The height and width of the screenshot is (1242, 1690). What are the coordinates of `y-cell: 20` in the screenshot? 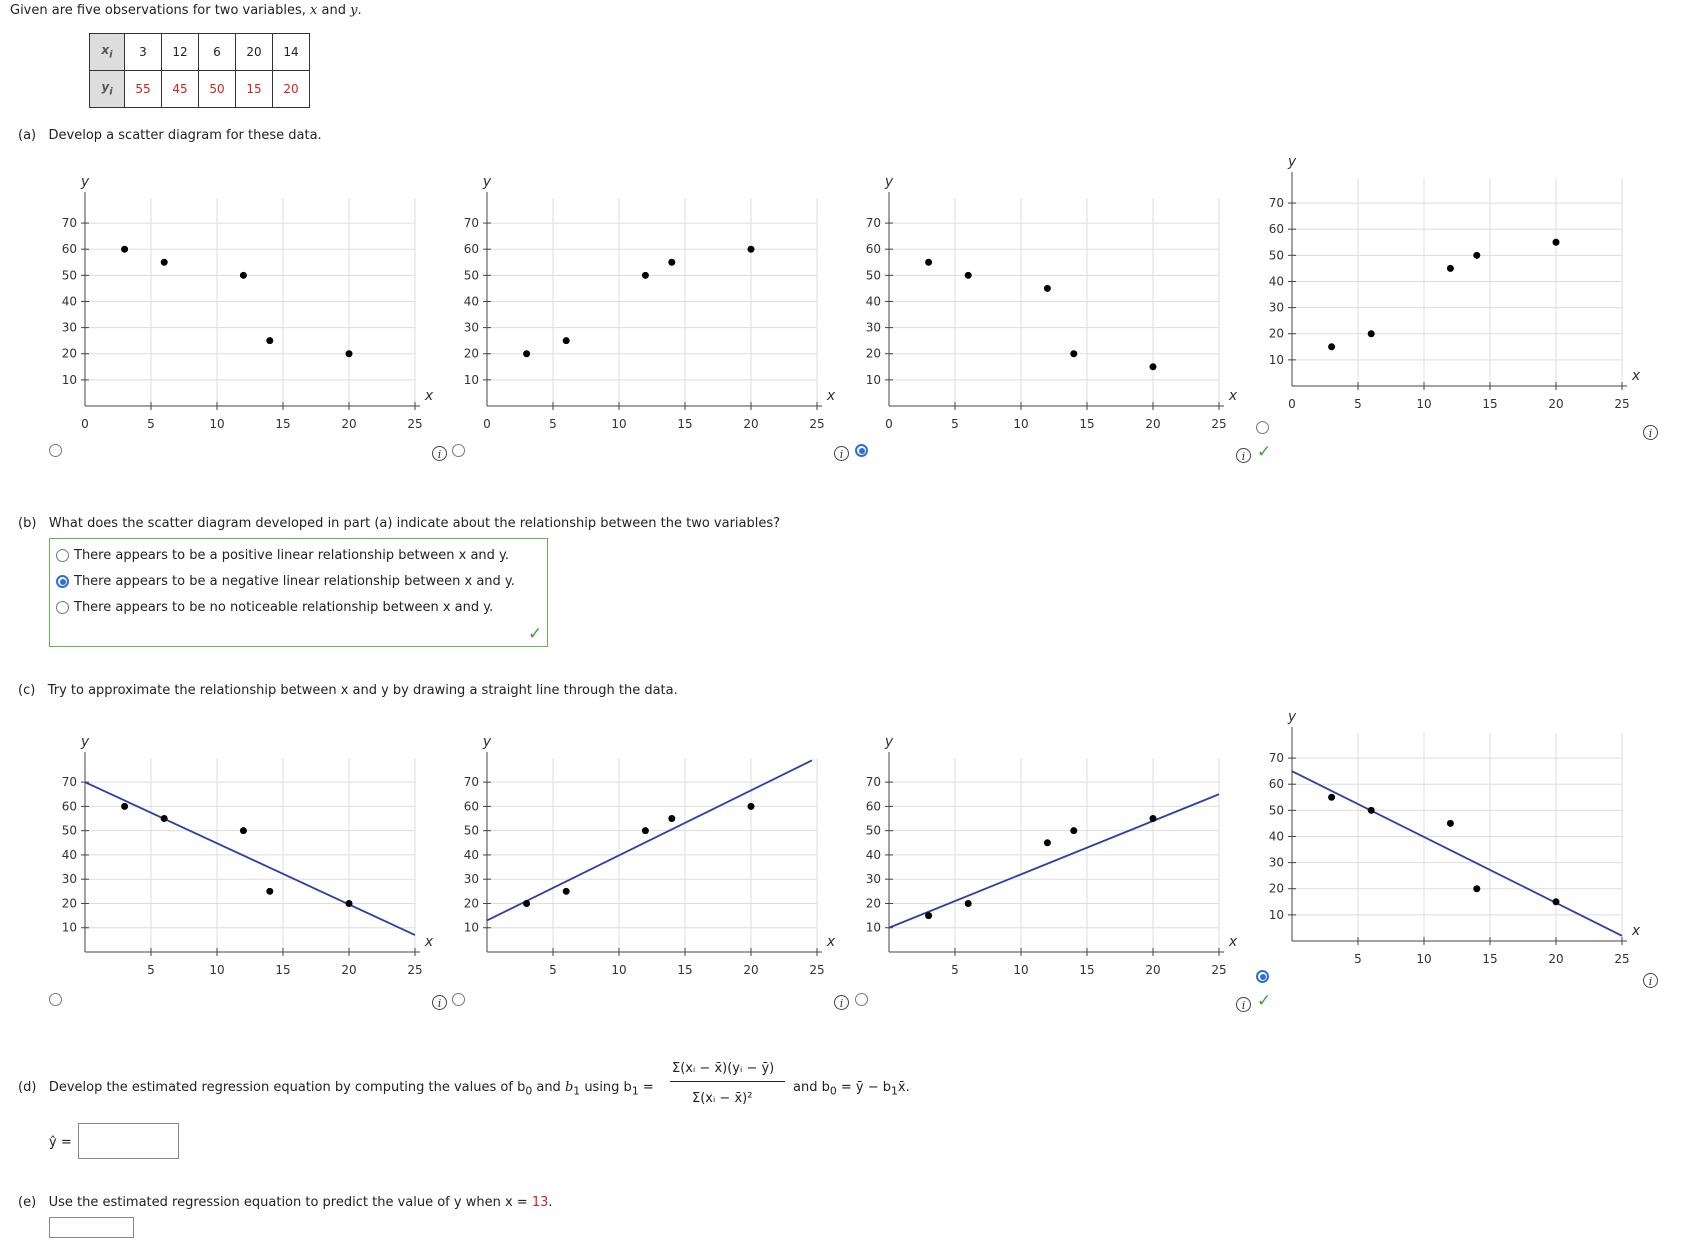 It's located at (291, 89).